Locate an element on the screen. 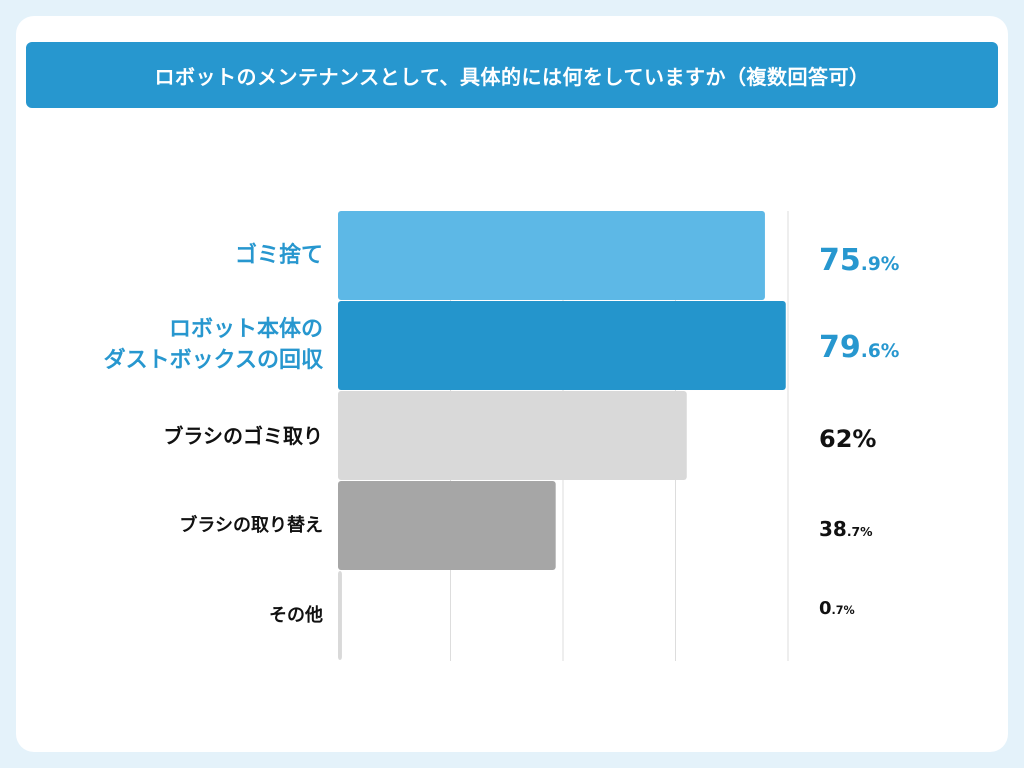  category-label: ブラシのゴミ取り is located at coordinates (243, 436).